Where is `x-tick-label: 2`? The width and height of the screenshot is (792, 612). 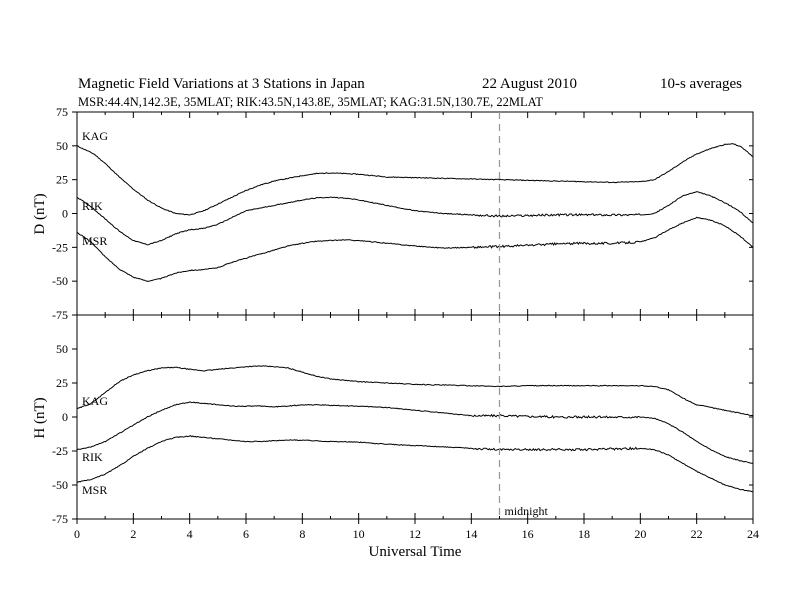 x-tick-label: 2 is located at coordinates (133, 534).